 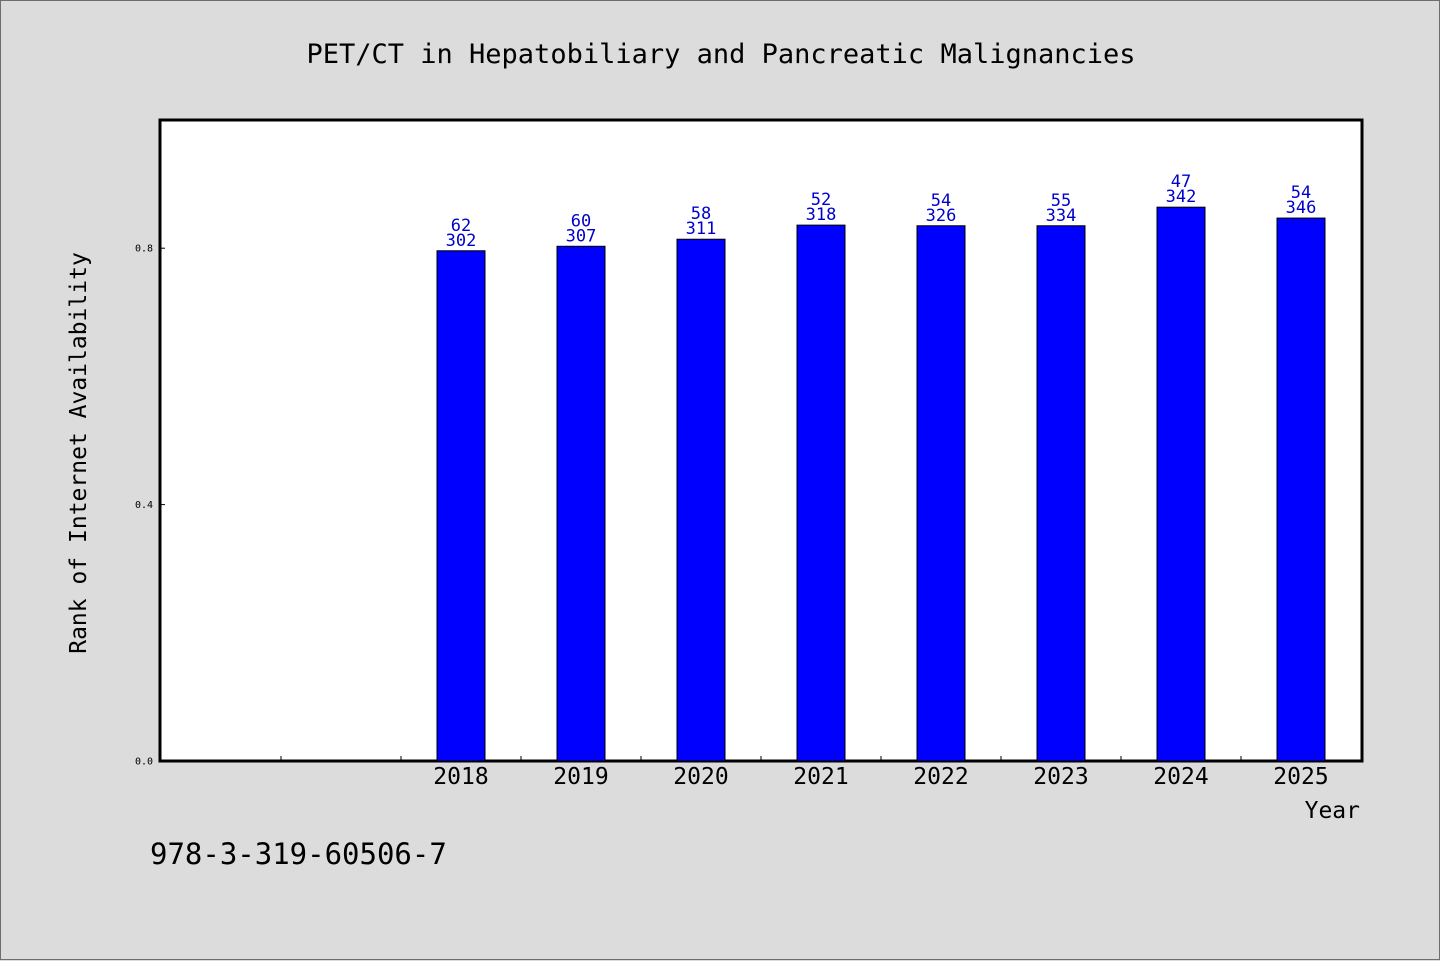 What do you see at coordinates (1181, 197) in the screenshot?
I see `data-label-bottom: 342` at bounding box center [1181, 197].